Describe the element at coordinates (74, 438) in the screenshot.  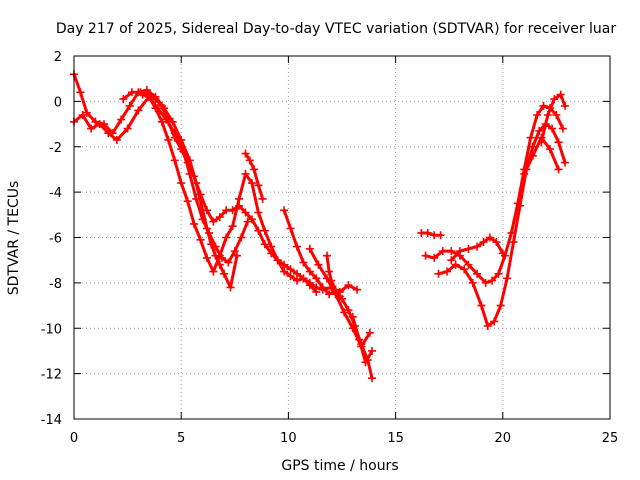
I see `x-tick-label: 0` at that location.